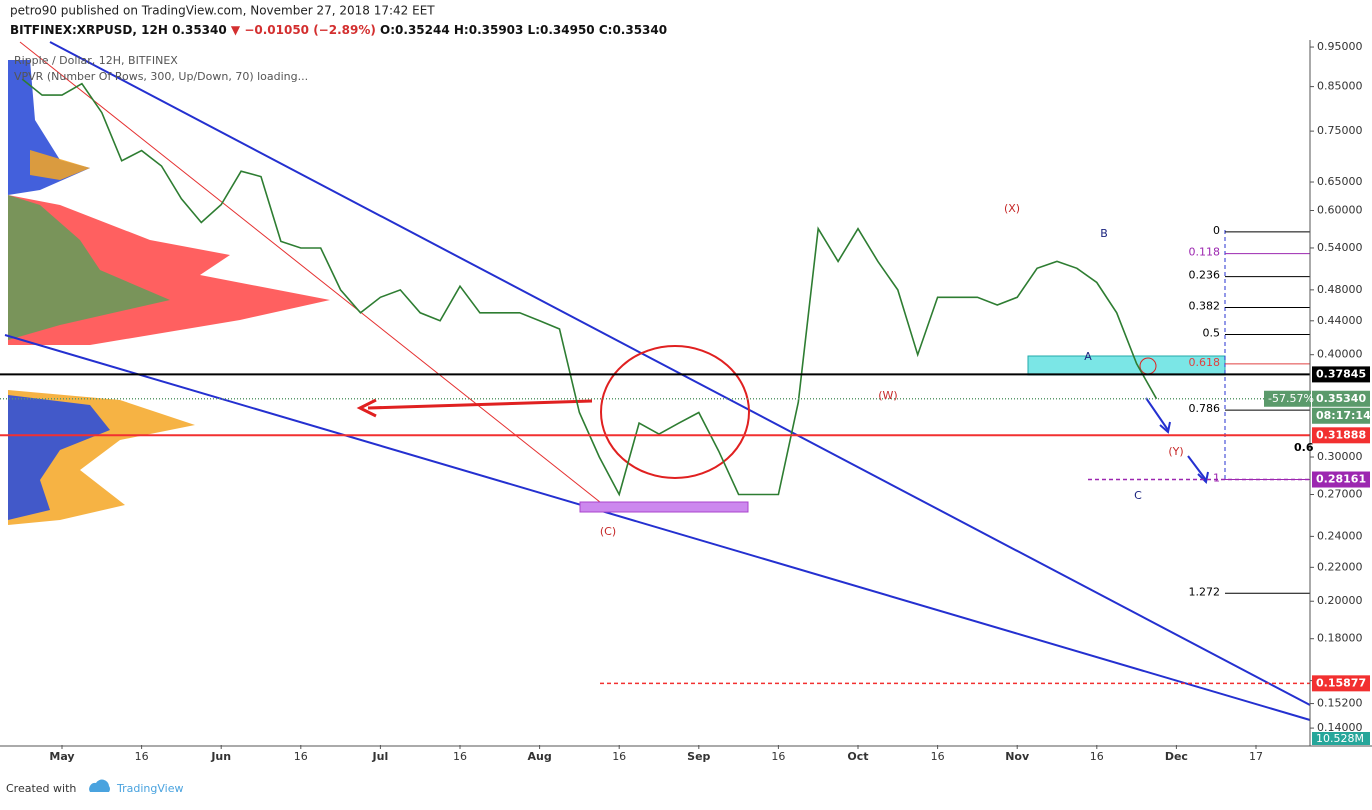 The height and width of the screenshot is (810, 1372). I want to click on price-tag-label: 0.35340, so click(1341, 398).